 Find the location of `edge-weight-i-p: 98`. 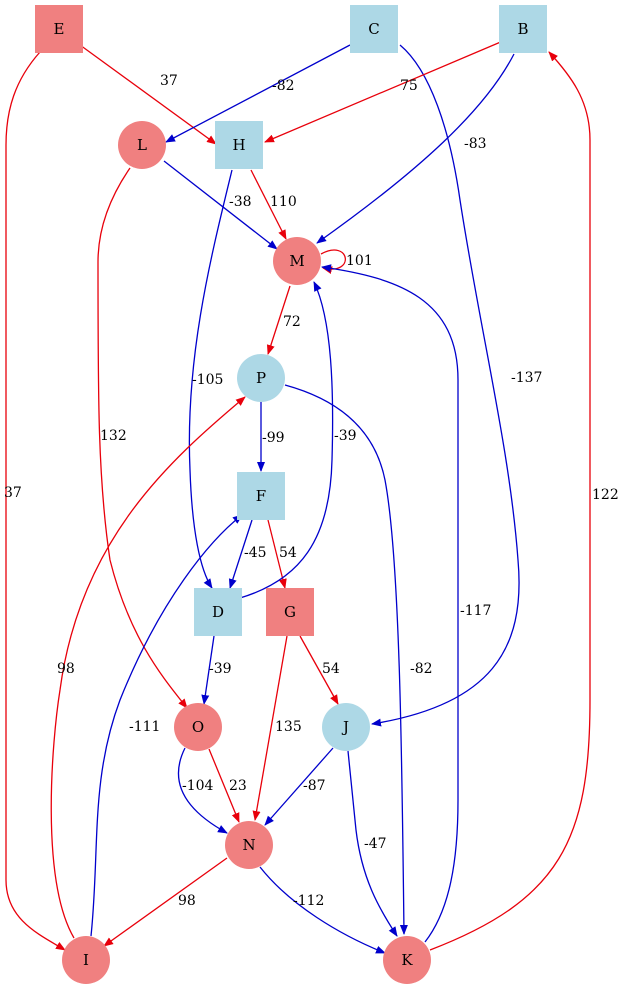

edge-weight-i-p: 98 is located at coordinates (66, 669).